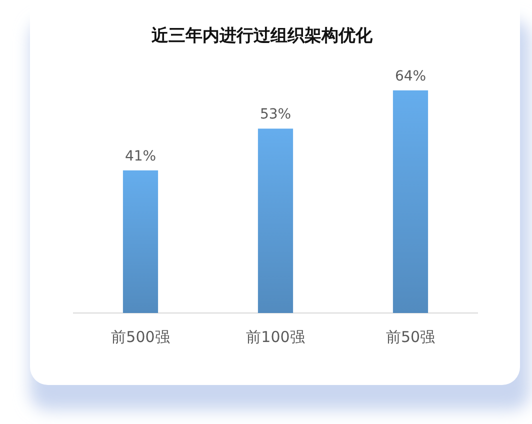  What do you see at coordinates (140, 337) in the screenshot?
I see `x-tick-label: 前500强` at bounding box center [140, 337].